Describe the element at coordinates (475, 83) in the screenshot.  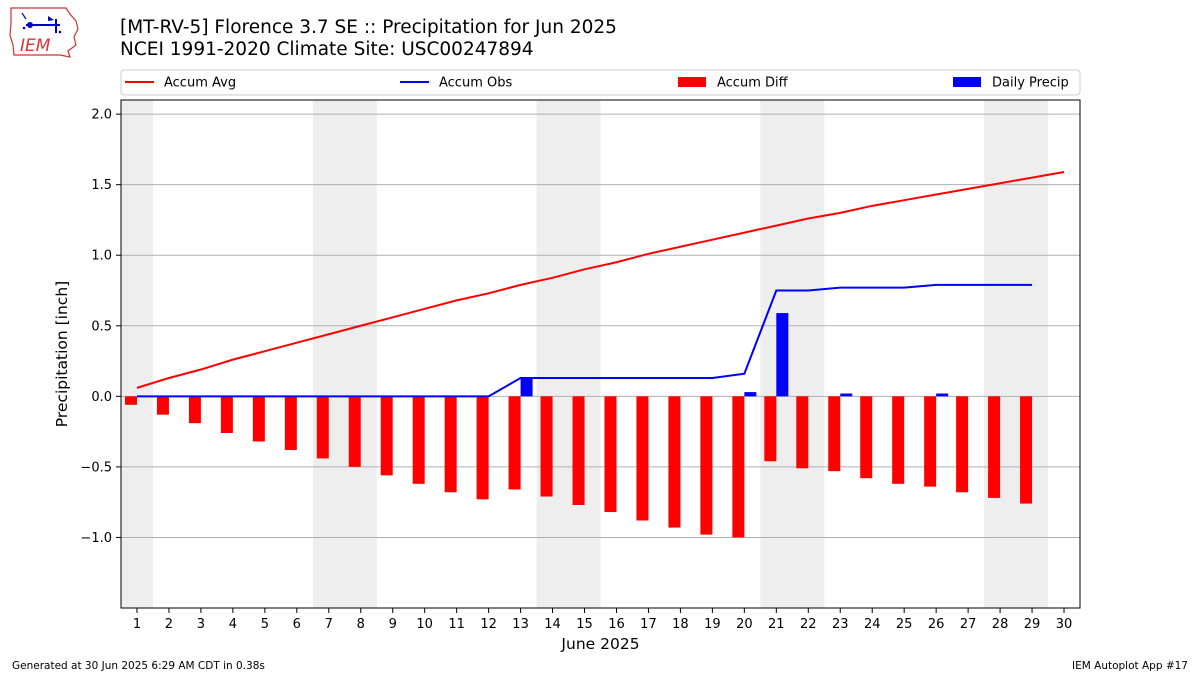
I see `legend-label: Accum Obs` at that location.